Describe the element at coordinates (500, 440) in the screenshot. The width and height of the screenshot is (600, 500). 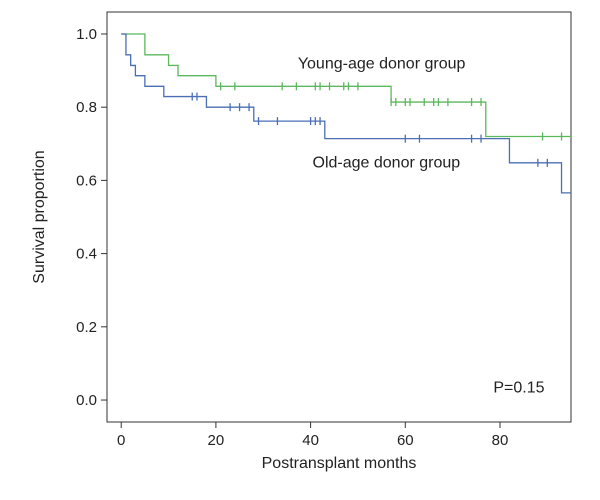
I see `x-tick-label: 80` at that location.